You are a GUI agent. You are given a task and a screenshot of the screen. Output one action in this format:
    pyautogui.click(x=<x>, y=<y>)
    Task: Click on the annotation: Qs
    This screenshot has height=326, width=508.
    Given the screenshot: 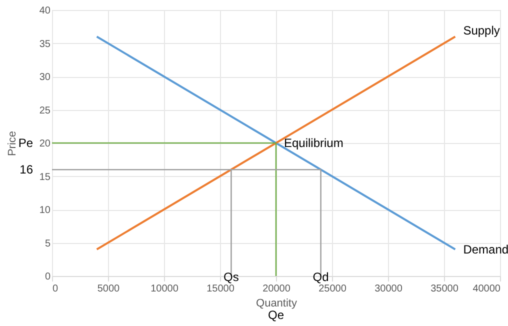 What is the action you would take?
    pyautogui.click(x=231, y=277)
    